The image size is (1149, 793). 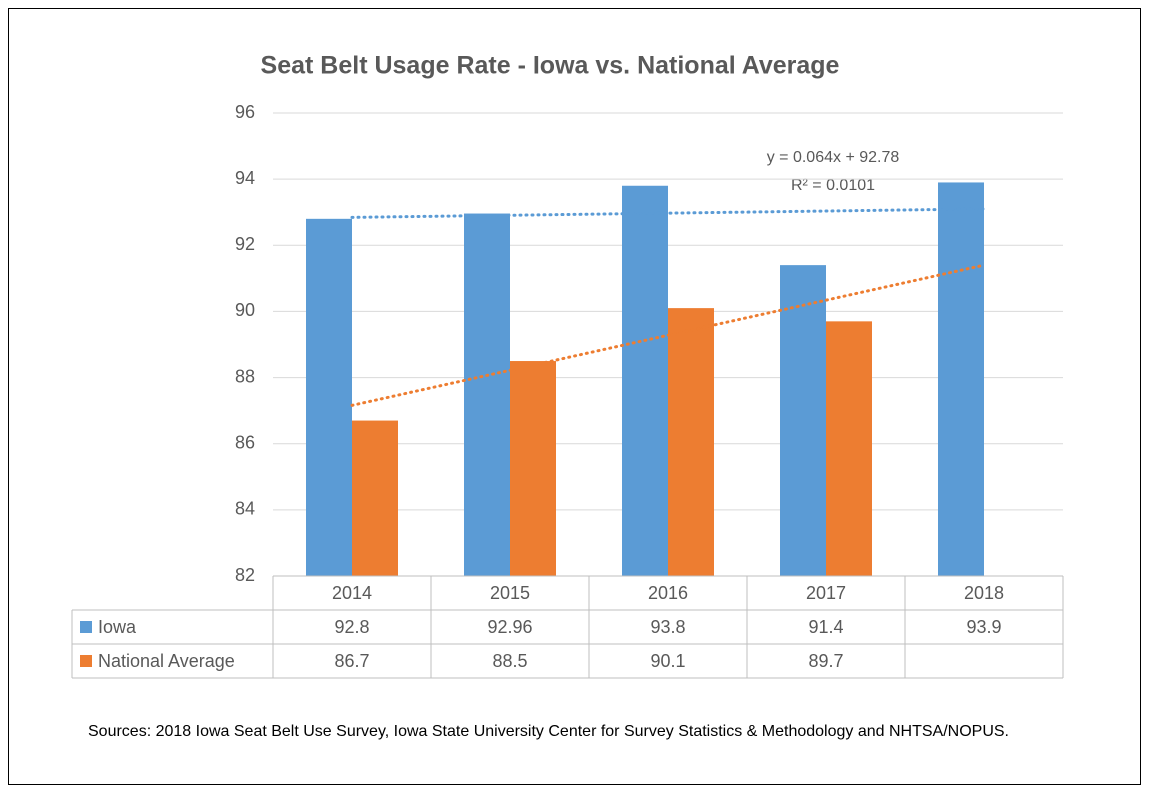 I want to click on table-value: 91.4, so click(x=825, y=627).